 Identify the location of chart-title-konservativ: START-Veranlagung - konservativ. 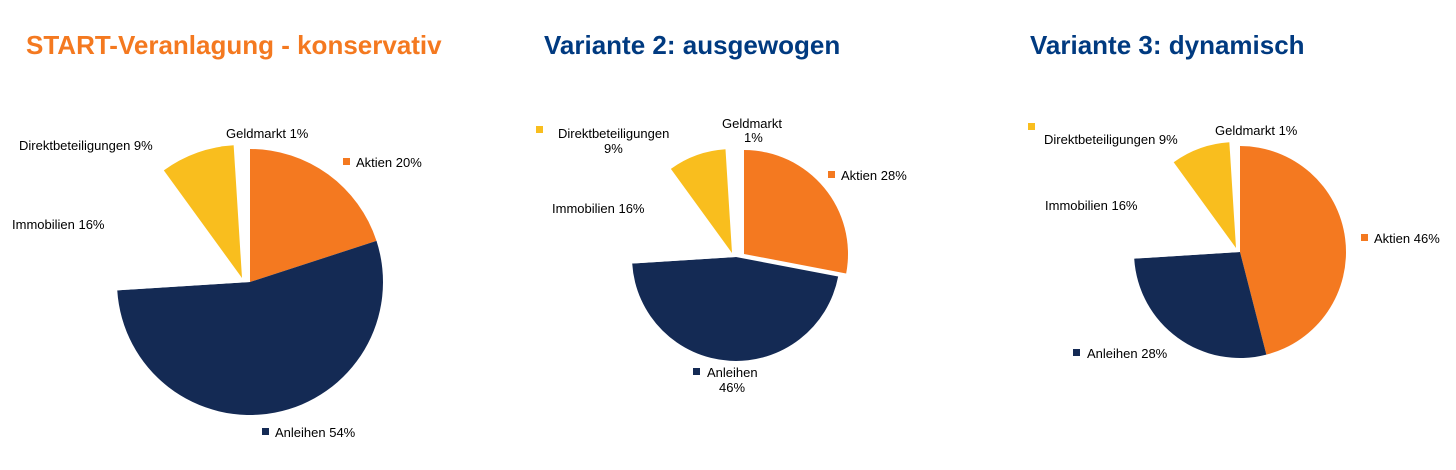
(234, 45).